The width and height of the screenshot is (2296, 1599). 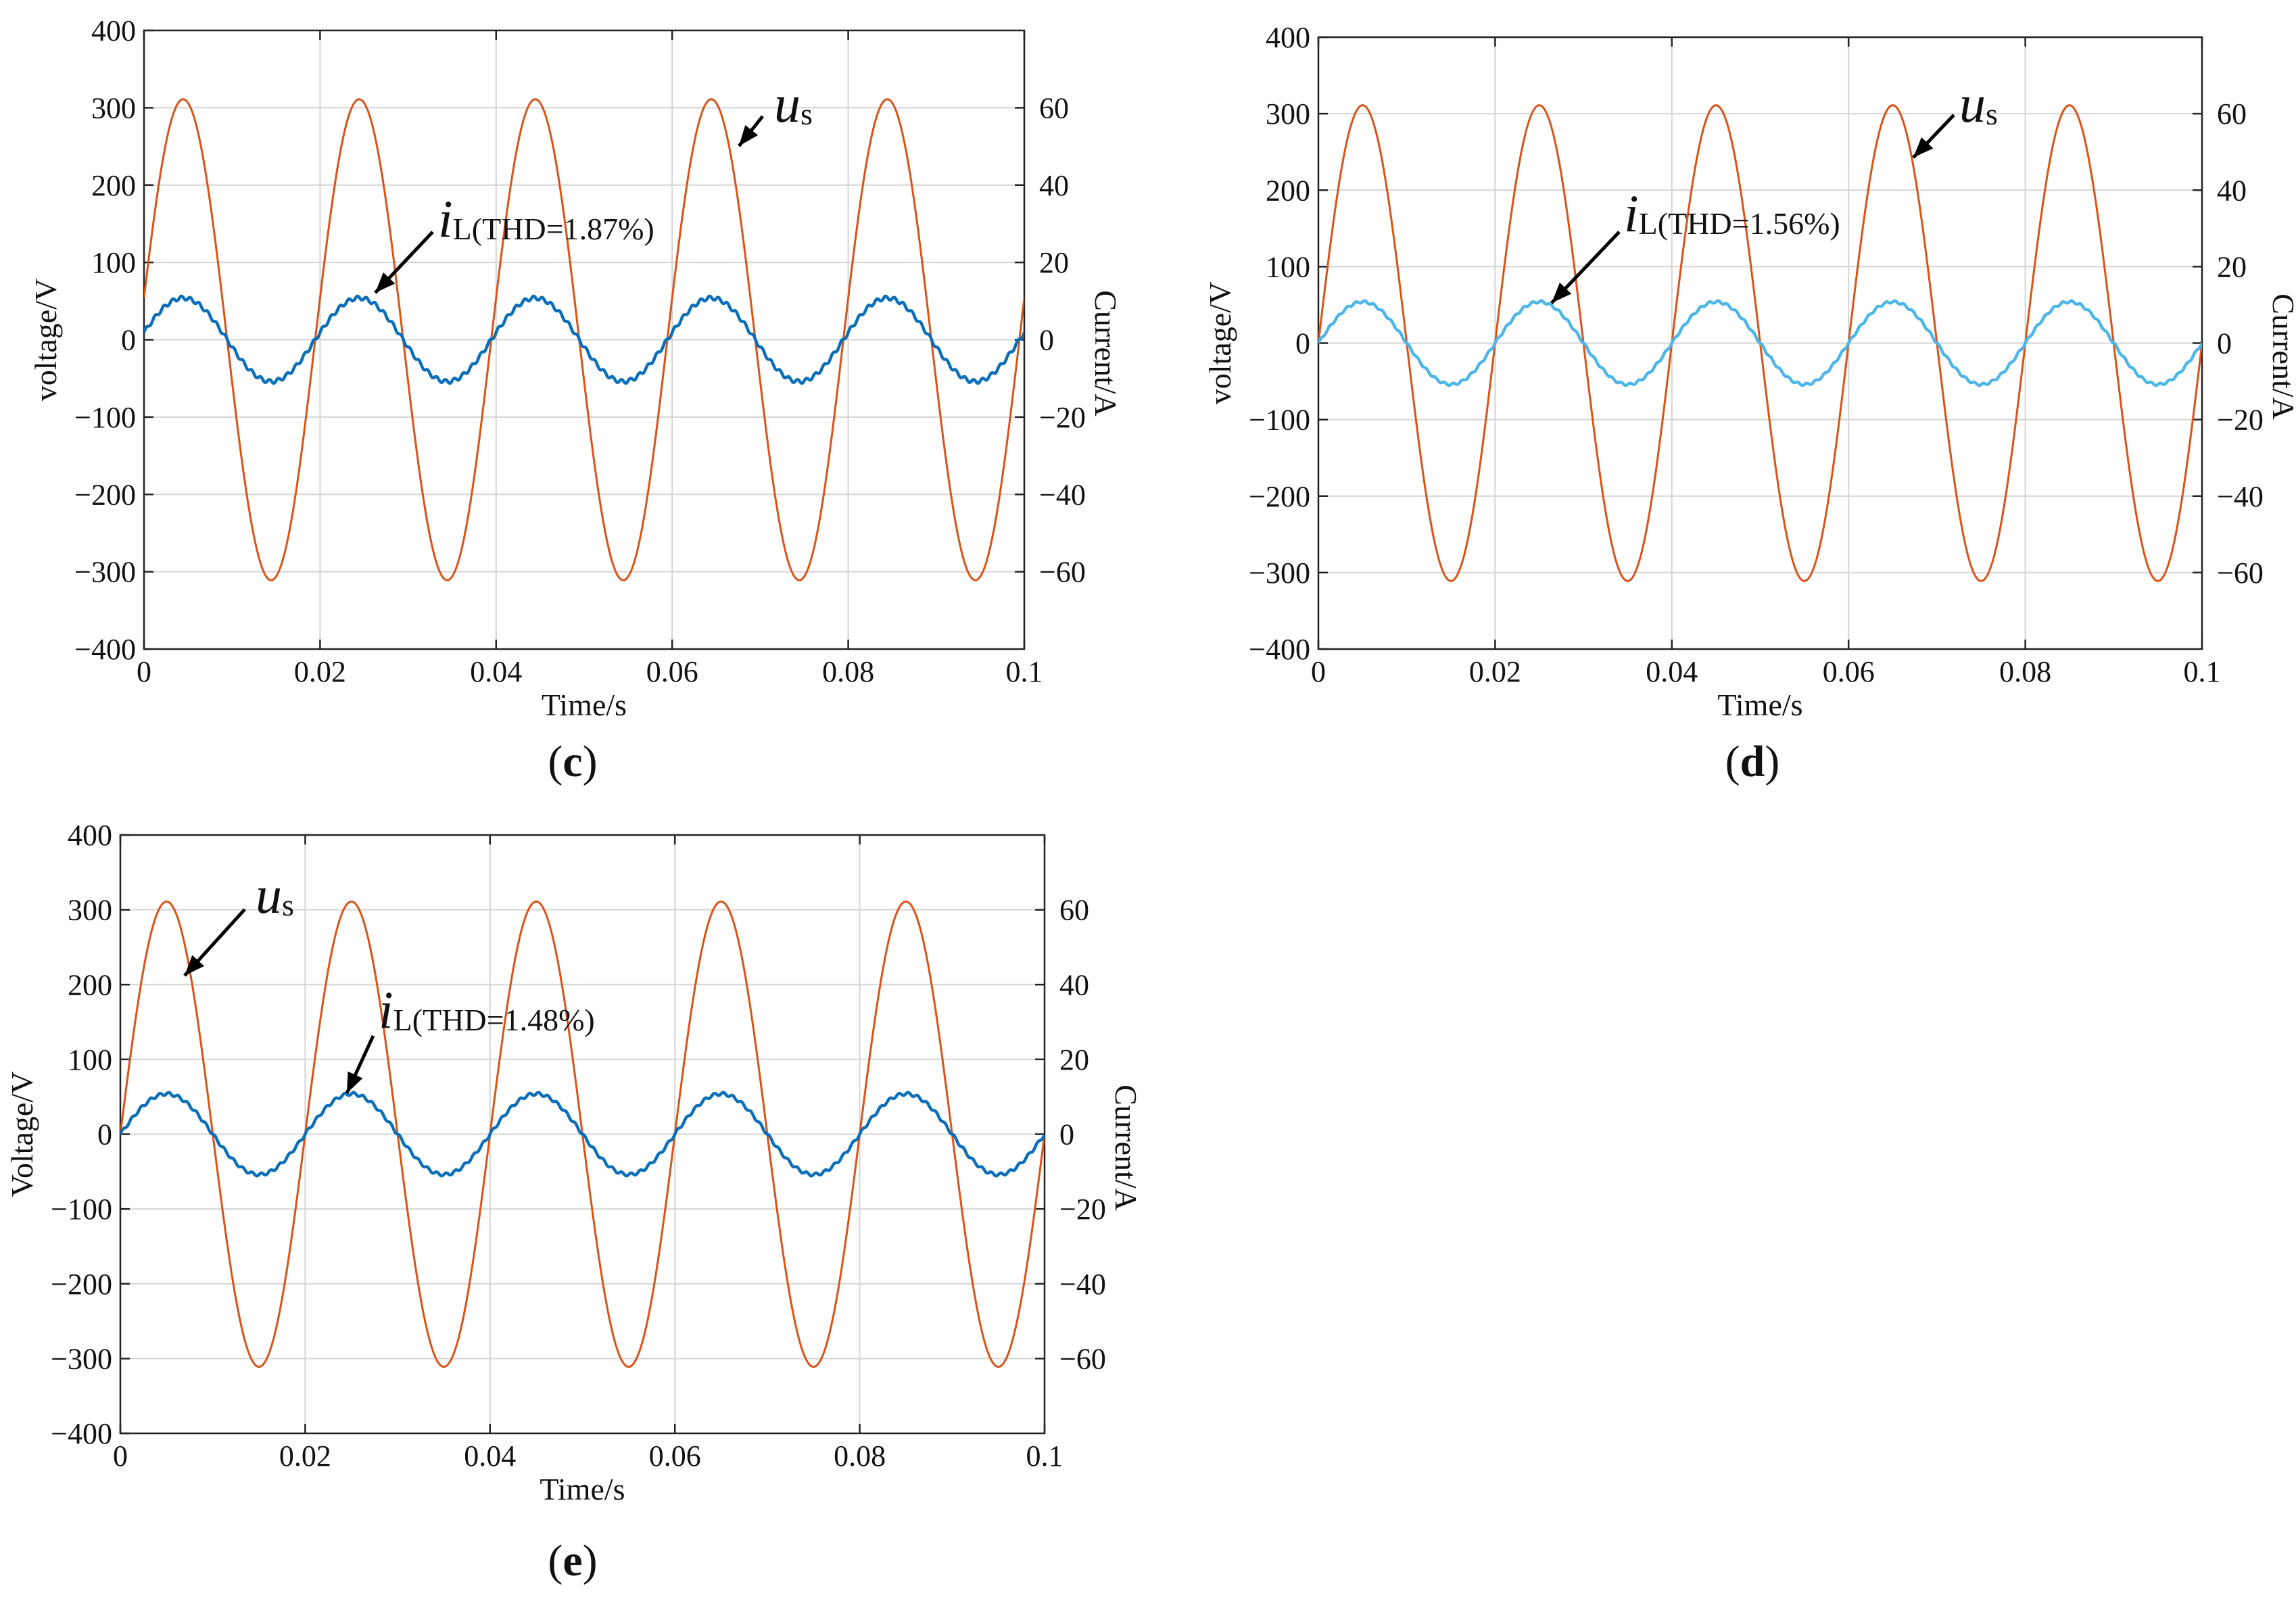 What do you see at coordinates (572, 761) in the screenshot?
I see `panel-label-c: (c)` at bounding box center [572, 761].